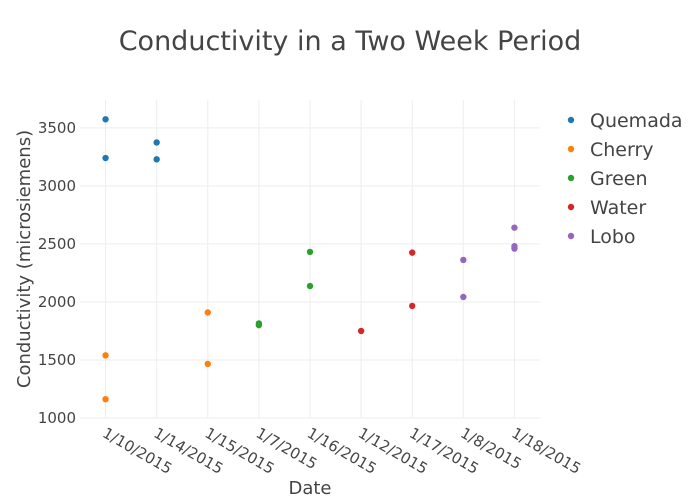 This screenshot has width=700, height=500. I want to click on legend-label-lobo: Lobo, so click(613, 237).